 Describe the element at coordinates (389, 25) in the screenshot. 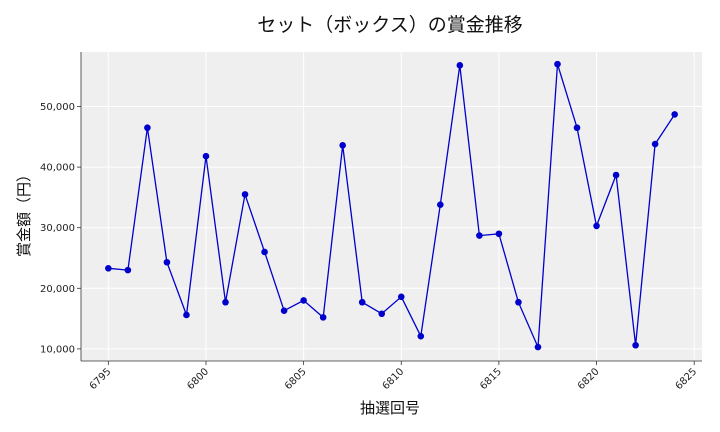

I see `chart-title: セット（ボックス）の賞金推移` at that location.